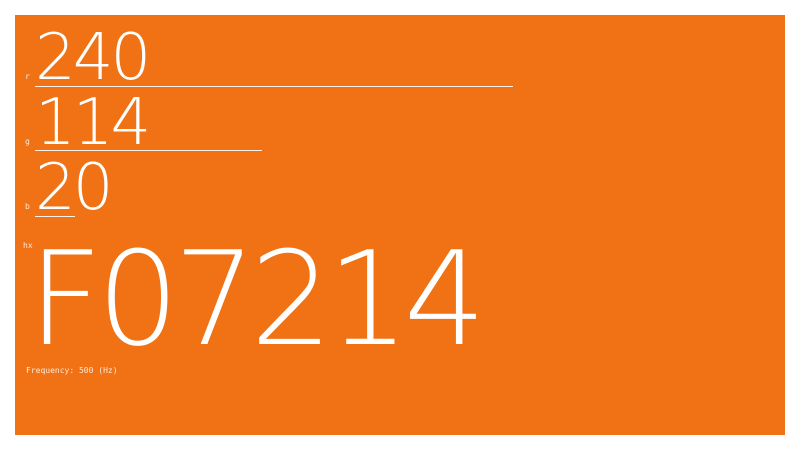 This screenshot has width=800, height=450. I want to click on blue-level-bar, so click(55, 216).